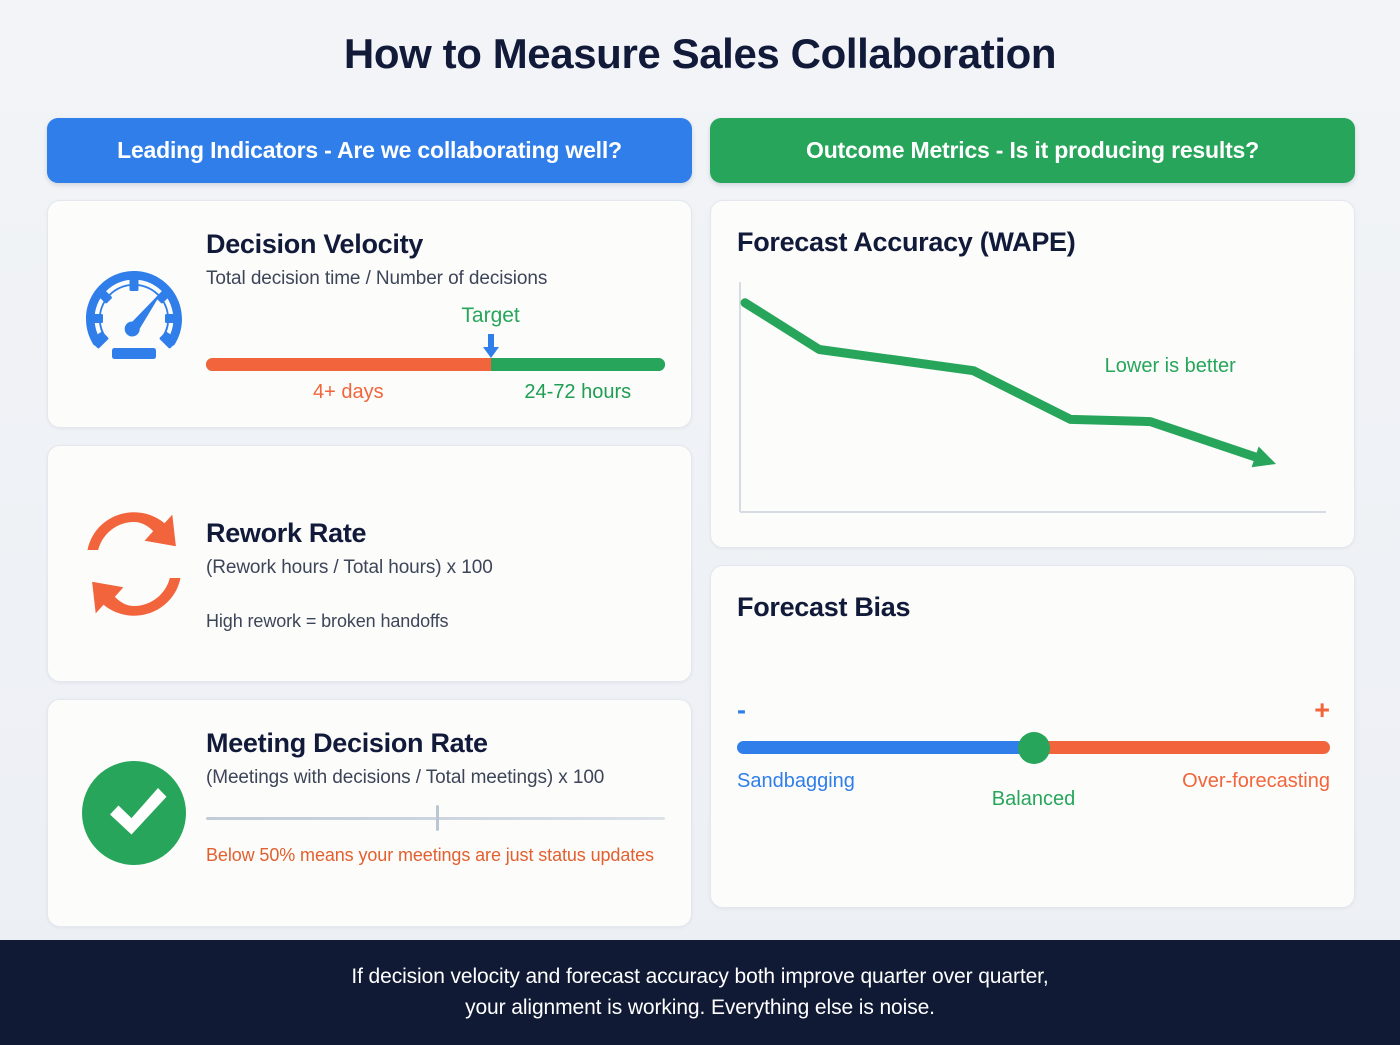  Describe the element at coordinates (435, 392) in the screenshot. I see `decision-velocity-bar-legend: 4+ days 24-72 hours` at that location.